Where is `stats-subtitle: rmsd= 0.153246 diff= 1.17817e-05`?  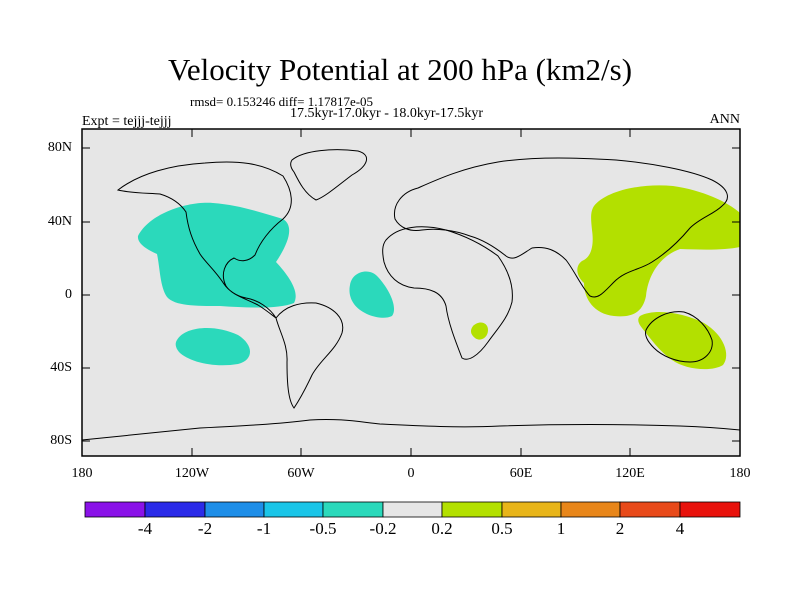
stats-subtitle: rmsd= 0.153246 diff= 1.17817e-05 is located at coordinates (282, 101).